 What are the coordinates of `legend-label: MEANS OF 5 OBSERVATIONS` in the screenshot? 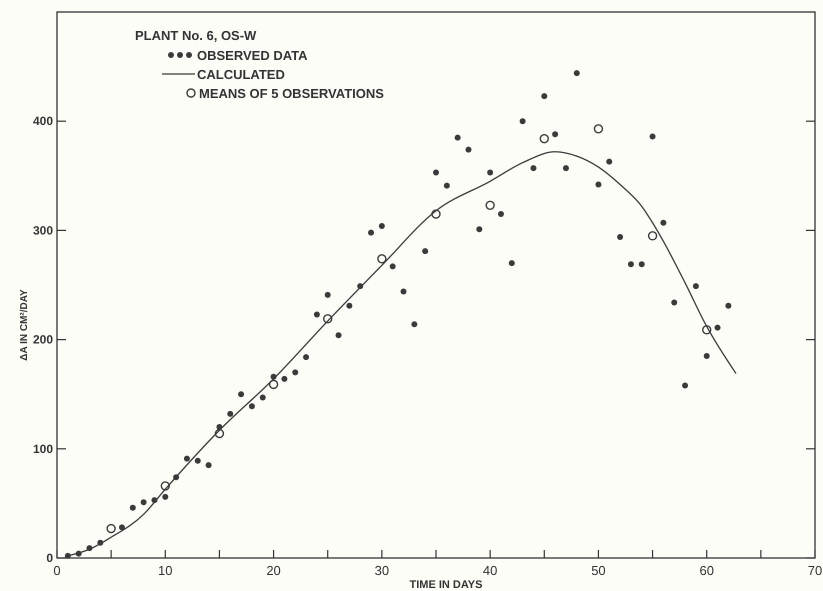 It's located at (291, 93).